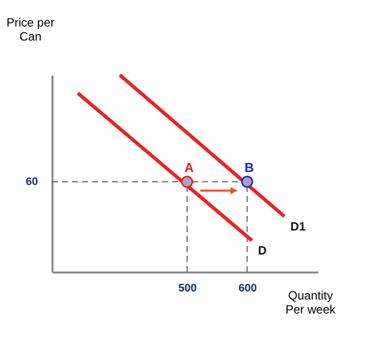 The height and width of the screenshot is (340, 371). I want to click on series-label: D1, so click(298, 226).